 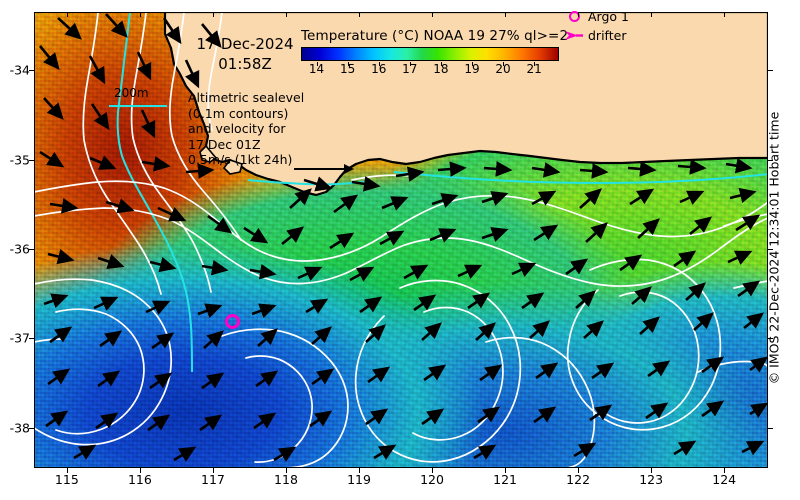 What do you see at coordinates (379, 69) in the screenshot?
I see `colorbar-tick-16: 16` at bounding box center [379, 69].